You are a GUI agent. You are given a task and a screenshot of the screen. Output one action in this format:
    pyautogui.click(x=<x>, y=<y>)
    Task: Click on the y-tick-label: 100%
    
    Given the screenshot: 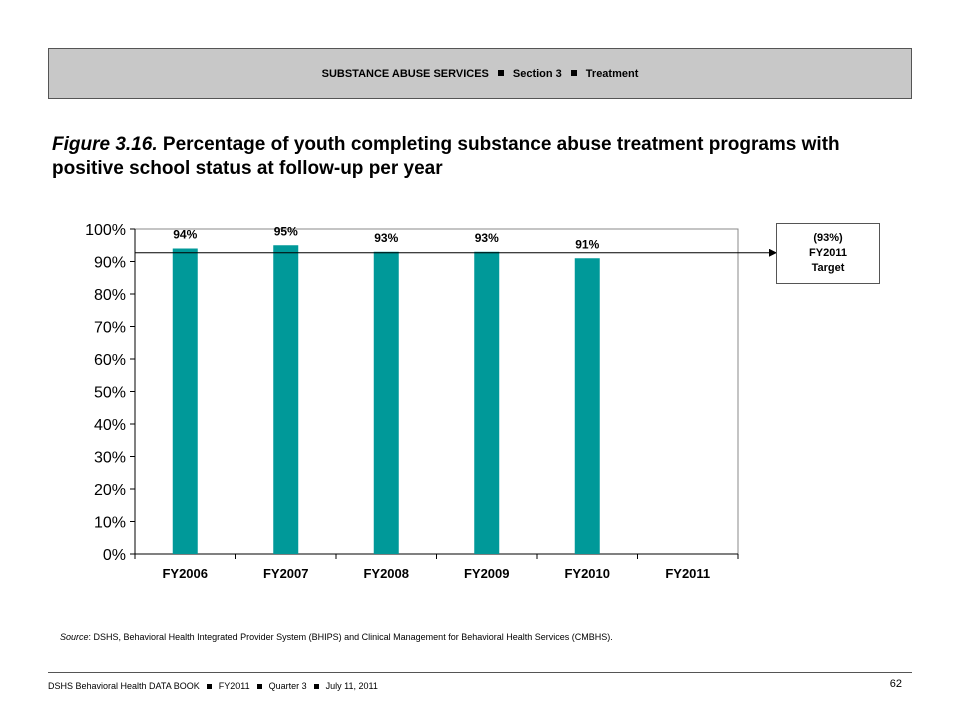 What is the action you would take?
    pyautogui.click(x=105, y=230)
    